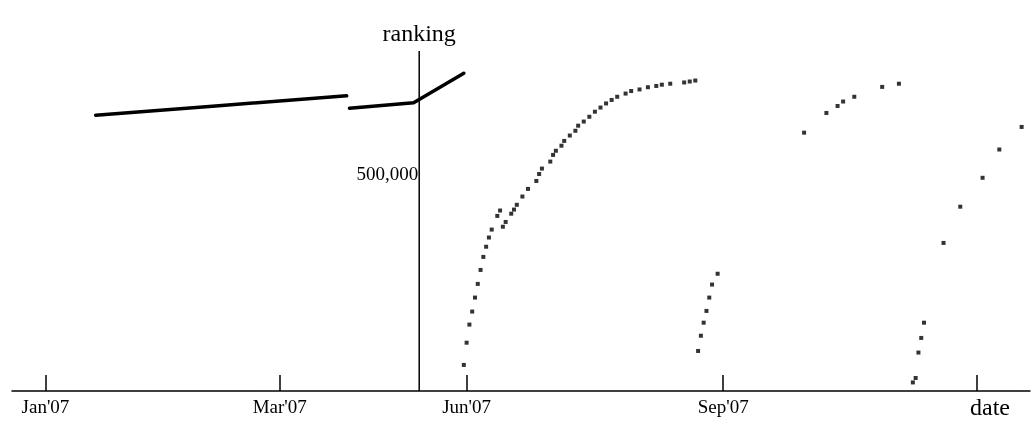 The image size is (1032, 424). What do you see at coordinates (990, 407) in the screenshot?
I see `x-axis-title: date` at bounding box center [990, 407].